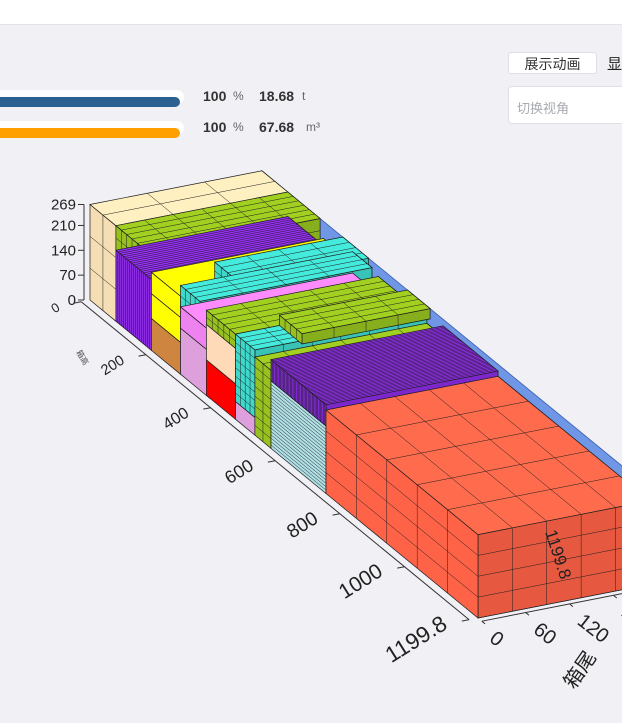  What do you see at coordinates (63, 250) in the screenshot?
I see `z-tick-label: 140` at bounding box center [63, 250].